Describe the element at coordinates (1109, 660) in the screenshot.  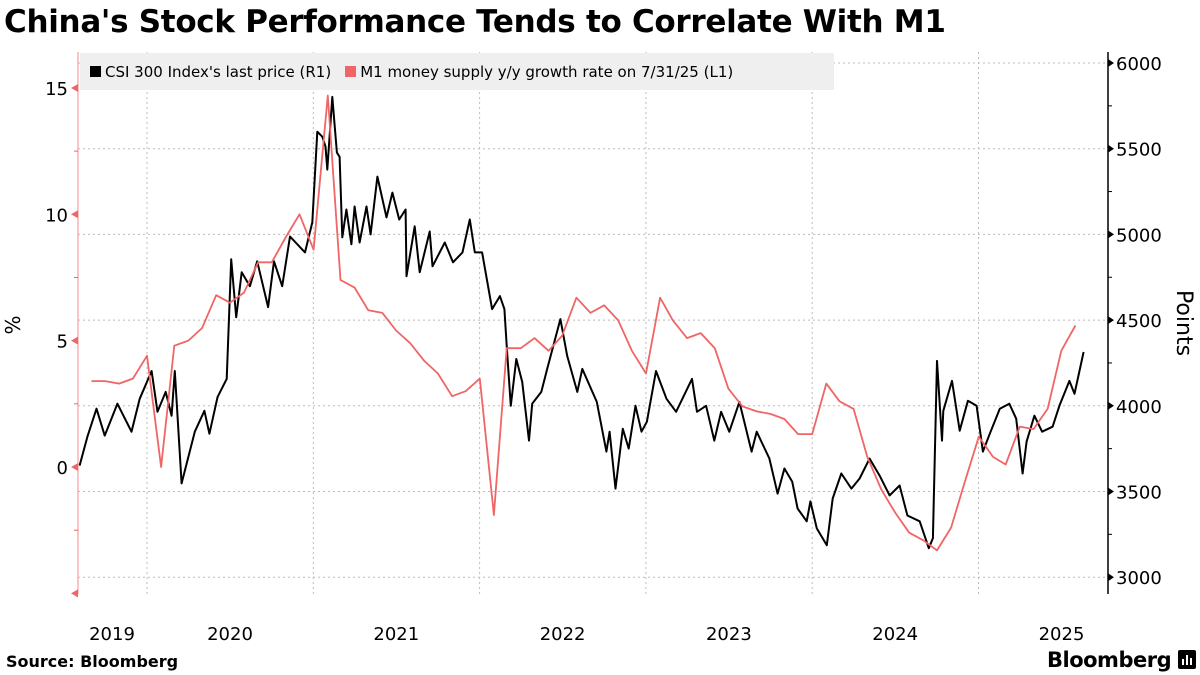
I see `bloomberg-logo: Bloomberg` at that location.